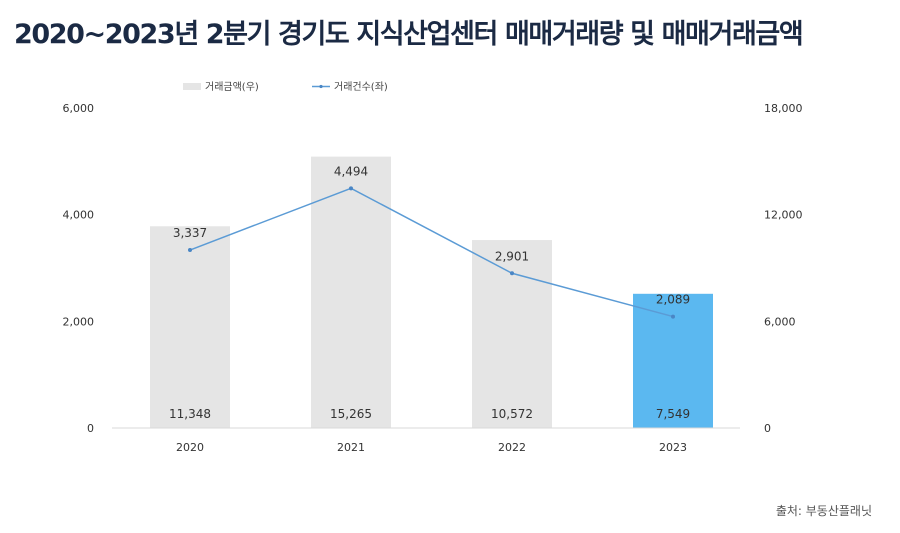  I want to click on line-value-label: 2,089, so click(673, 300).